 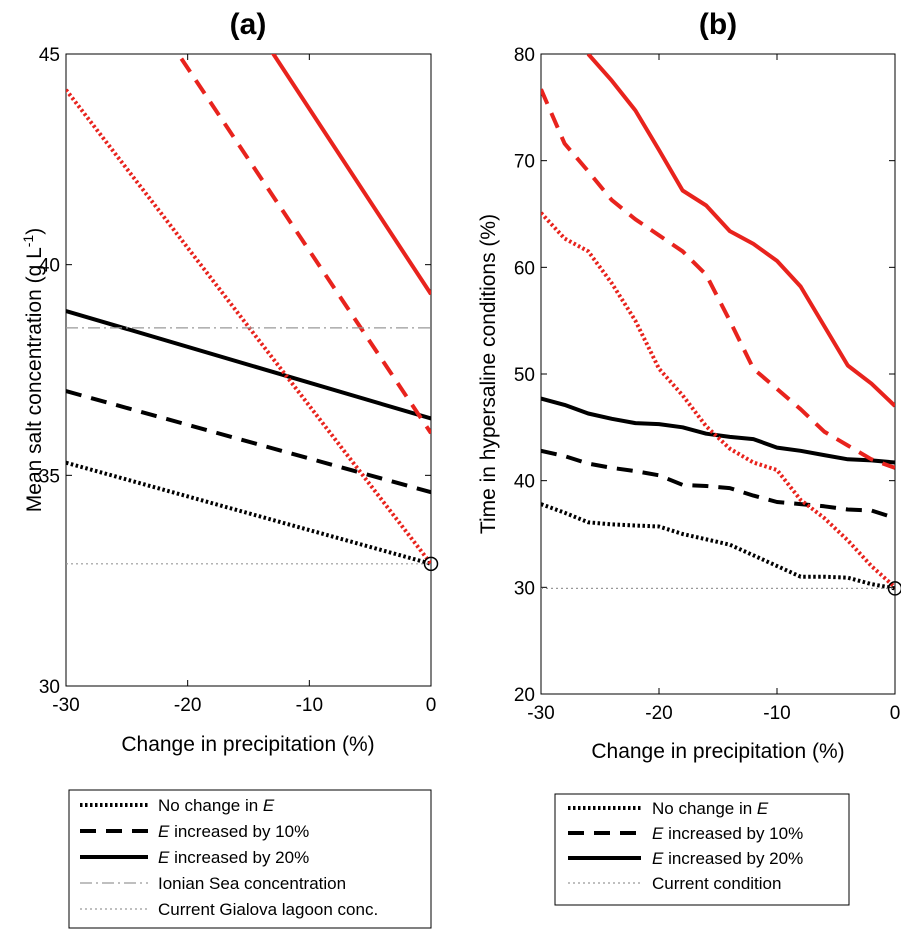 What do you see at coordinates (524, 55) in the screenshot?
I see `y-tick-label: 80` at bounding box center [524, 55].